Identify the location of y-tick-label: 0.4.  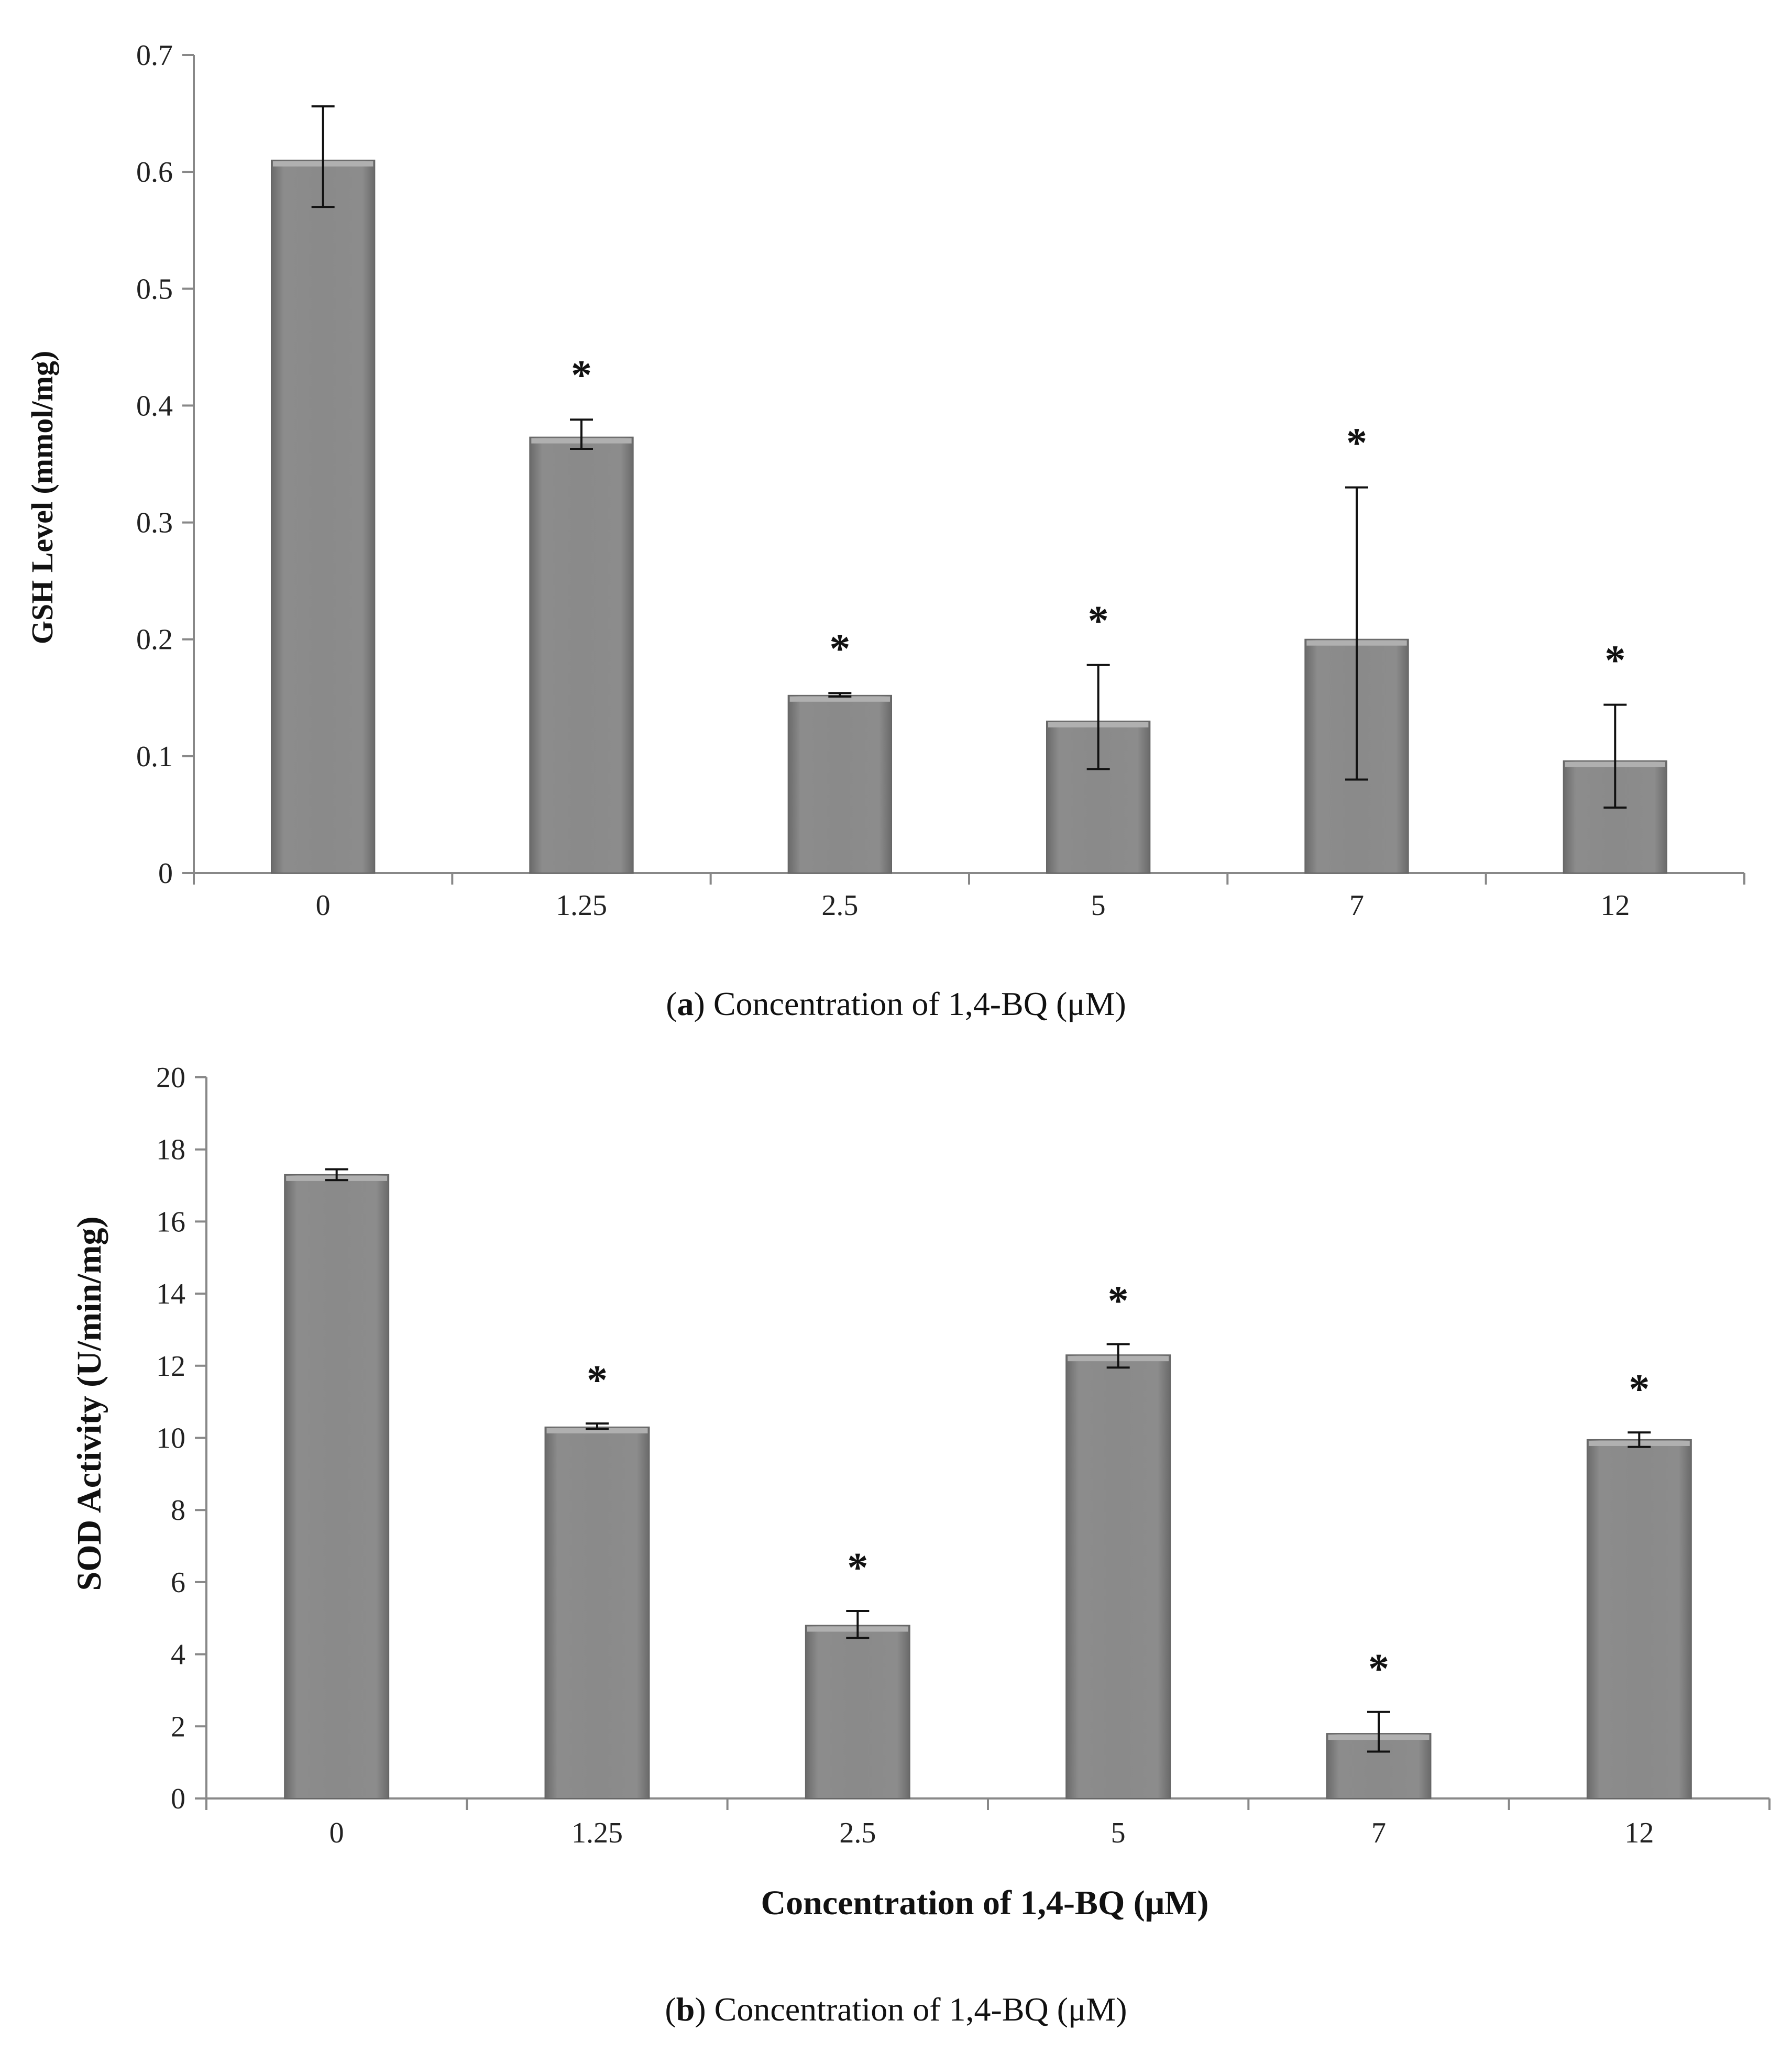
(154, 406).